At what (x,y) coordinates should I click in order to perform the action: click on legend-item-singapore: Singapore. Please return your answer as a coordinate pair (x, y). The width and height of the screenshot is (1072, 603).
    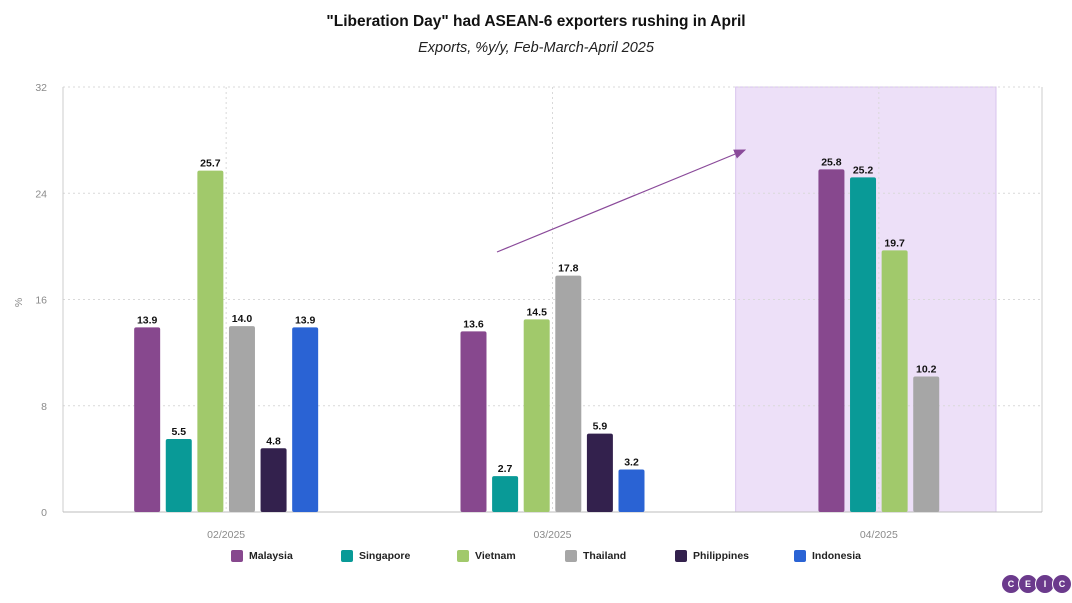
    Looking at the image, I should click on (375, 556).